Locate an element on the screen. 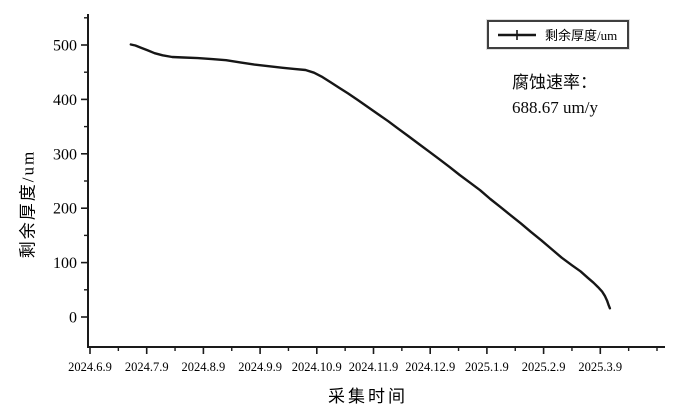 The height and width of the screenshot is (412, 674). corrosion-rate-caption: 腐蚀速率： is located at coordinates (554, 82).